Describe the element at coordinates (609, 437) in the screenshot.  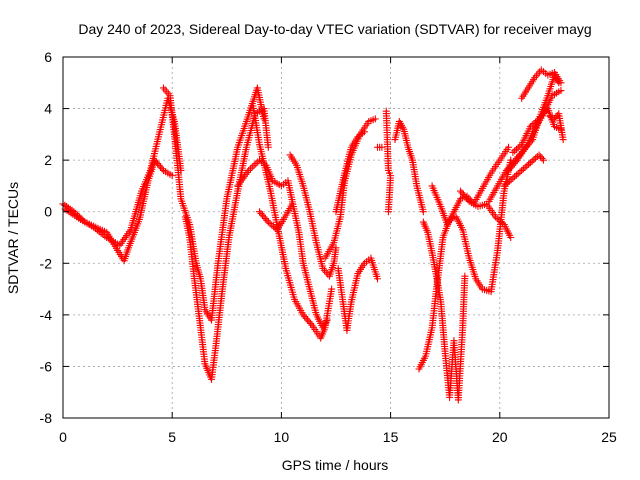
I see `x-tick-label: 25` at that location.